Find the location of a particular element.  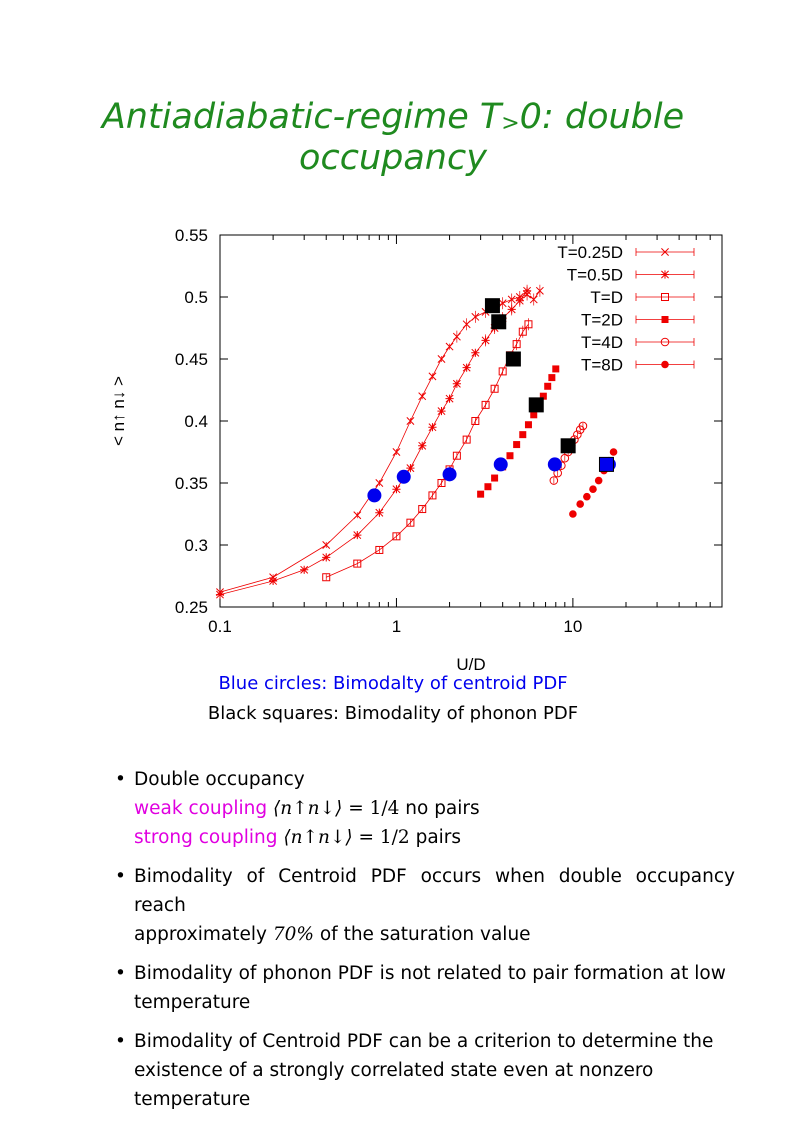

title-main: Antiadiabatic-regime T is located at coordinates (301, 117).